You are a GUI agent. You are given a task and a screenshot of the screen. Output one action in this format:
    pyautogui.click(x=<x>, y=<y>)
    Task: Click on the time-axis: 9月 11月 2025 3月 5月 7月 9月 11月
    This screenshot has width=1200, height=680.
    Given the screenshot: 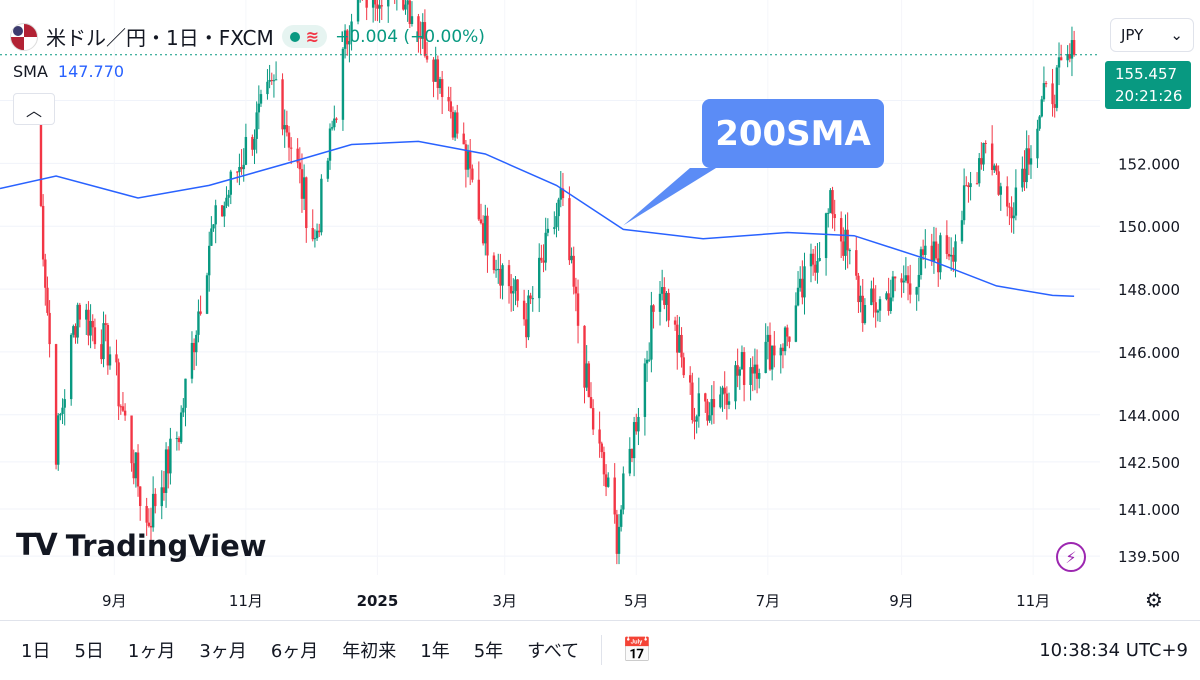 What is the action you would take?
    pyautogui.click(x=576, y=601)
    